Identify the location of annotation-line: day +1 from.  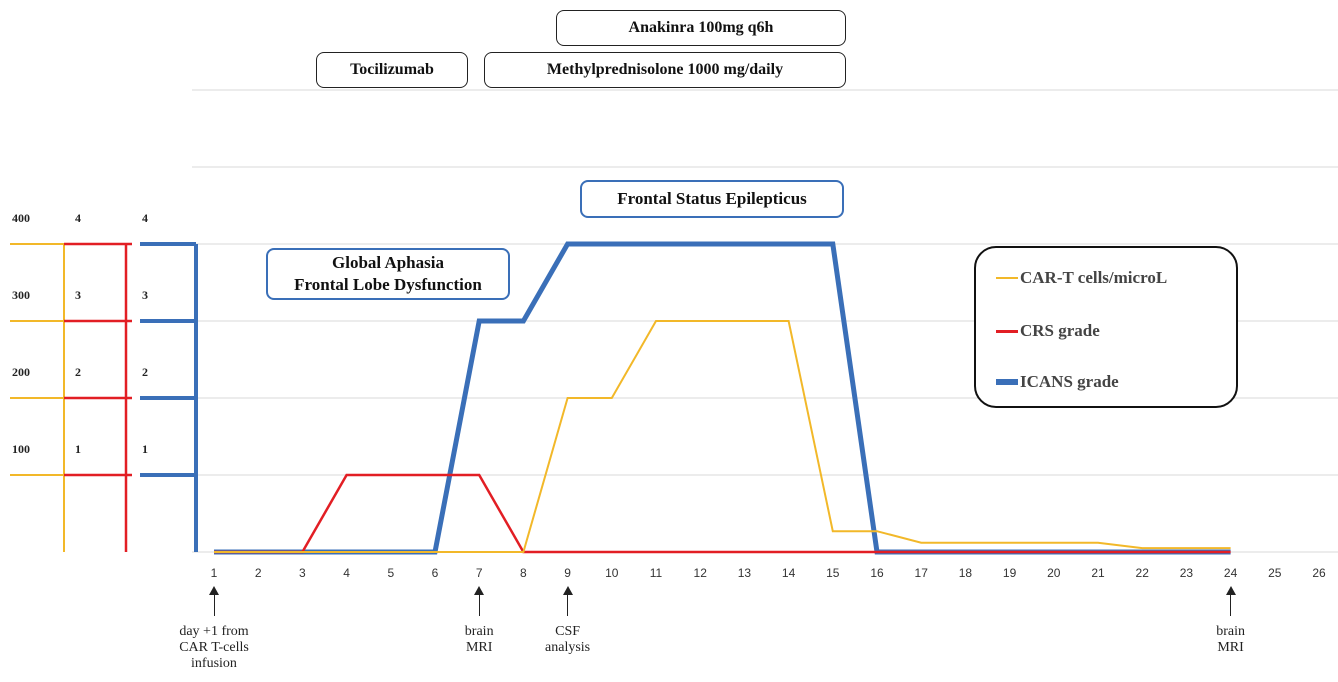
(214, 631).